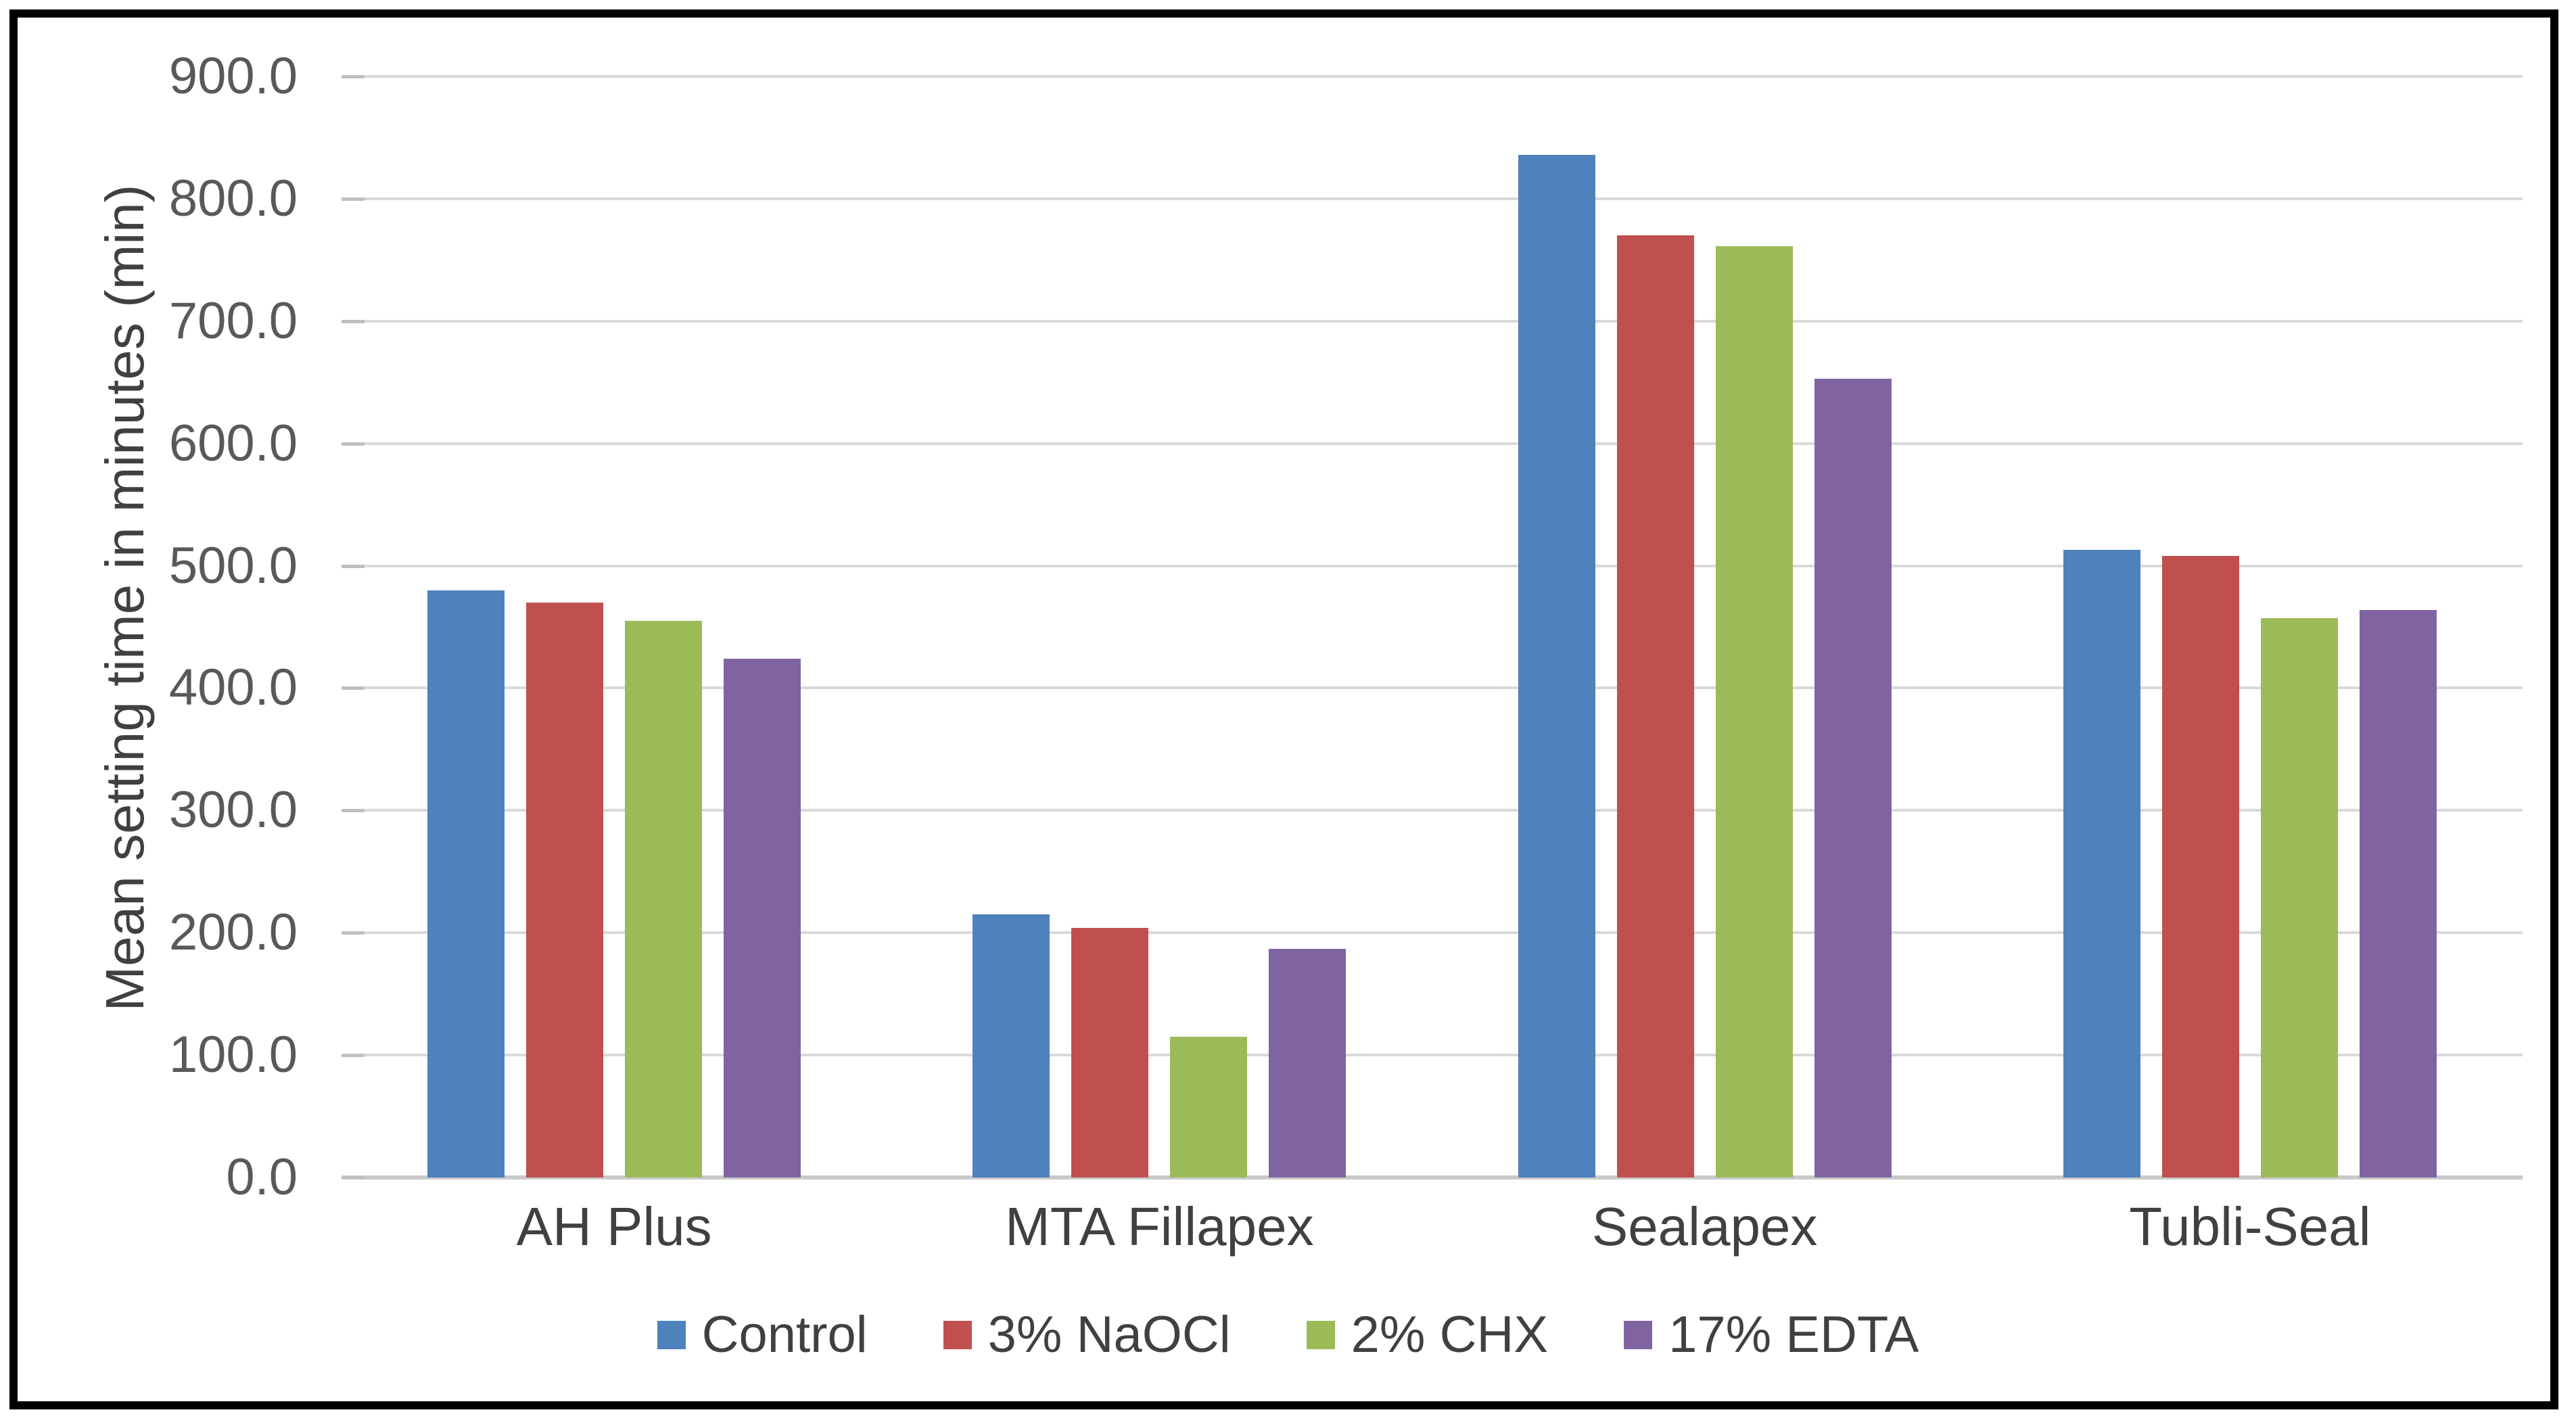 This screenshot has height=1427, width=2576. Describe the element at coordinates (1307, 1062) in the screenshot. I see `bar-17-edta-mta-fillapex` at that location.